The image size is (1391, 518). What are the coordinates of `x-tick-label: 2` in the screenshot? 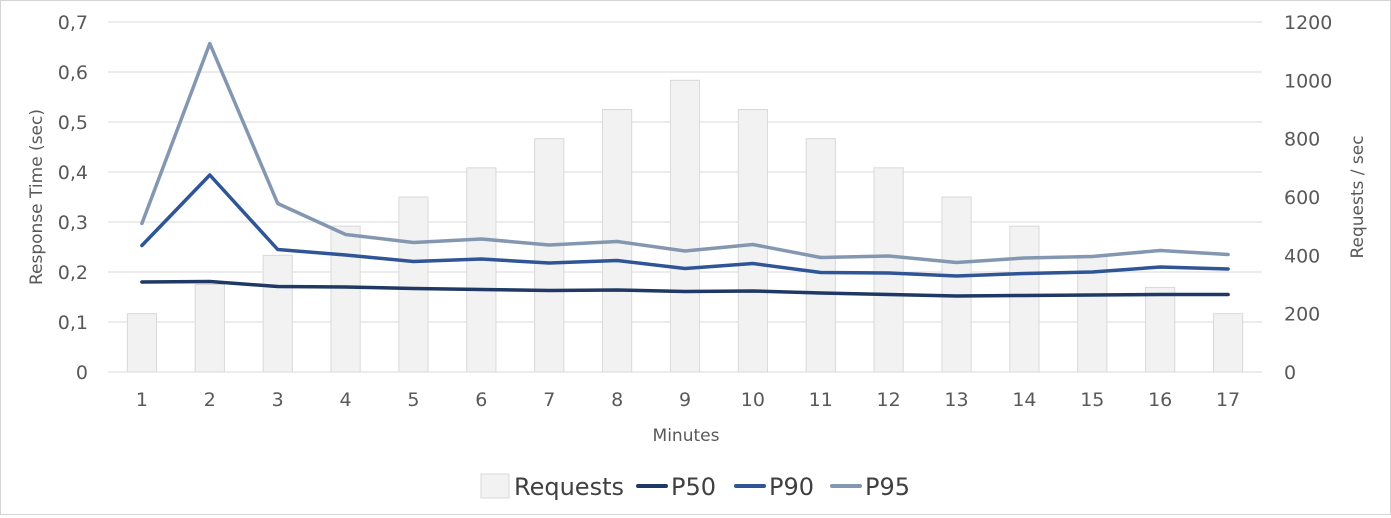 It's located at (210, 400).